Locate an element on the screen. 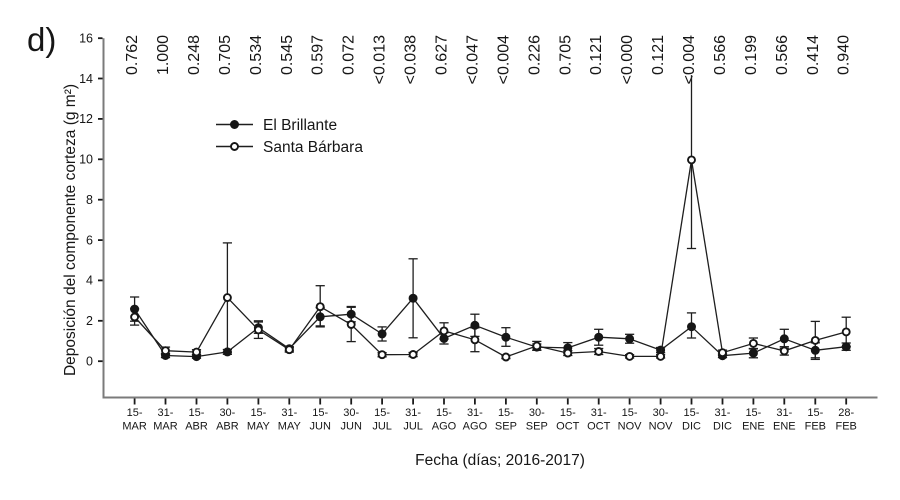 This screenshot has width=900, height=500. svg-text: 1.000 is located at coordinates (163, 55).